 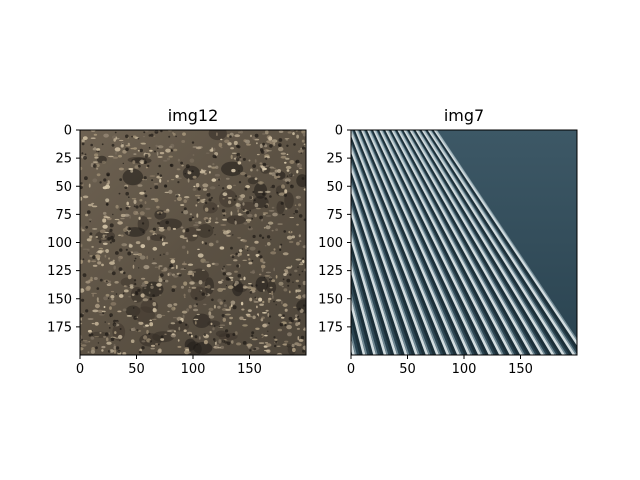 What do you see at coordinates (193, 115) in the screenshot?
I see `subplot-title: img12` at bounding box center [193, 115].